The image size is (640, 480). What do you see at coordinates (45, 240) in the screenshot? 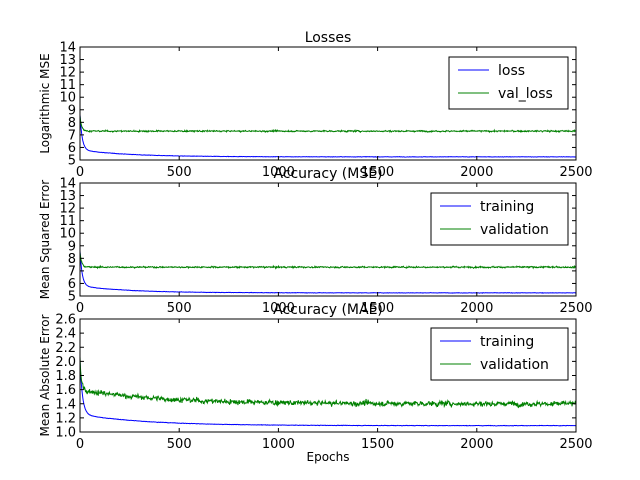
I see `y-axis-label: Mean Squared Error` at bounding box center [45, 240].